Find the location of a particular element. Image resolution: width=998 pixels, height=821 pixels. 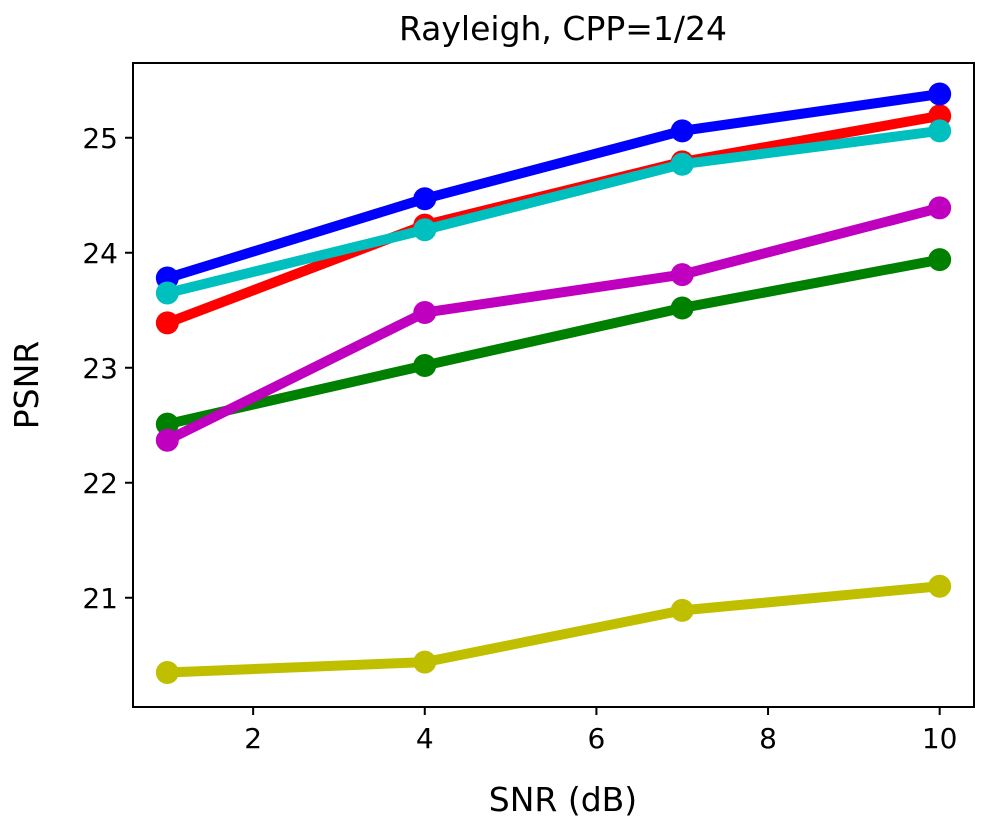

series-yellow is located at coordinates (553, 629).